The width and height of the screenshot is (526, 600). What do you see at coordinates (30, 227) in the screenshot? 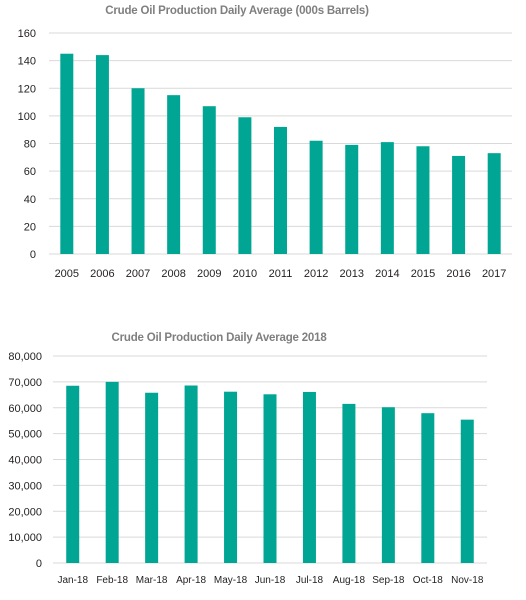
I see `y-tick-label: 20` at bounding box center [30, 227].